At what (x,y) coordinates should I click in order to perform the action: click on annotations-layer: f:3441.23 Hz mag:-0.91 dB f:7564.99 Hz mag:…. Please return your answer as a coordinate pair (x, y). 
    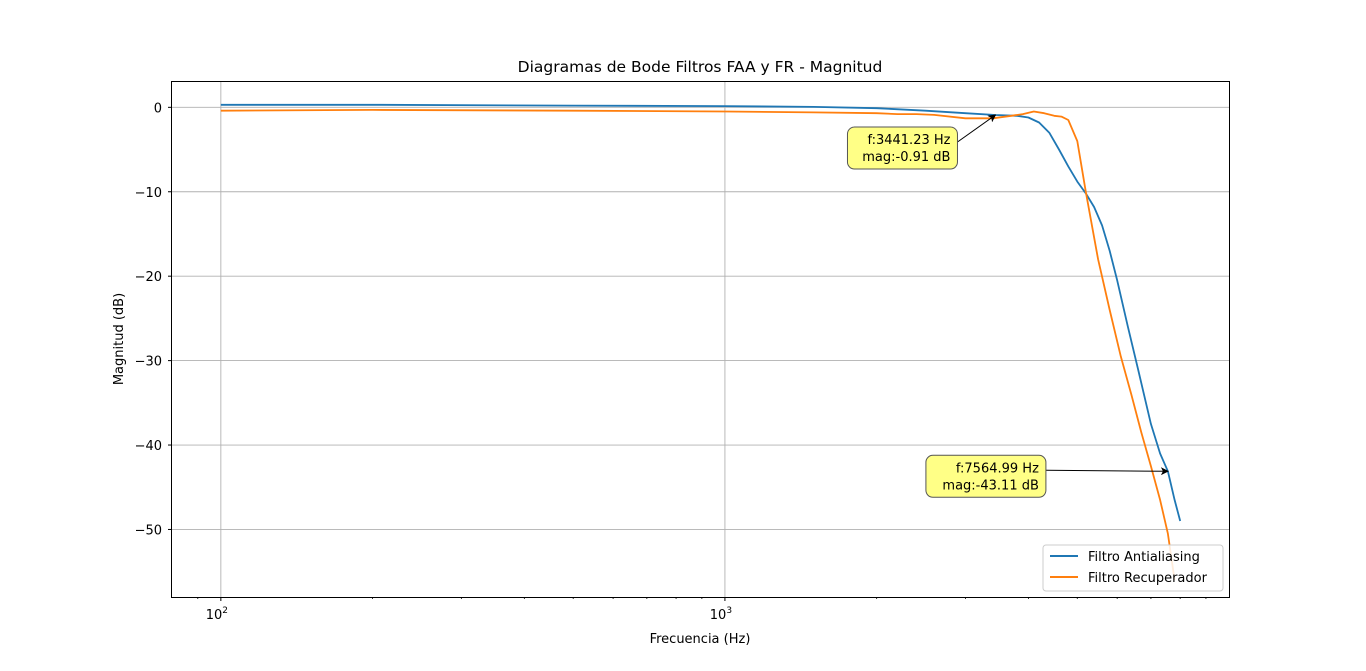
    Looking at the image, I should click on (1007, 306).